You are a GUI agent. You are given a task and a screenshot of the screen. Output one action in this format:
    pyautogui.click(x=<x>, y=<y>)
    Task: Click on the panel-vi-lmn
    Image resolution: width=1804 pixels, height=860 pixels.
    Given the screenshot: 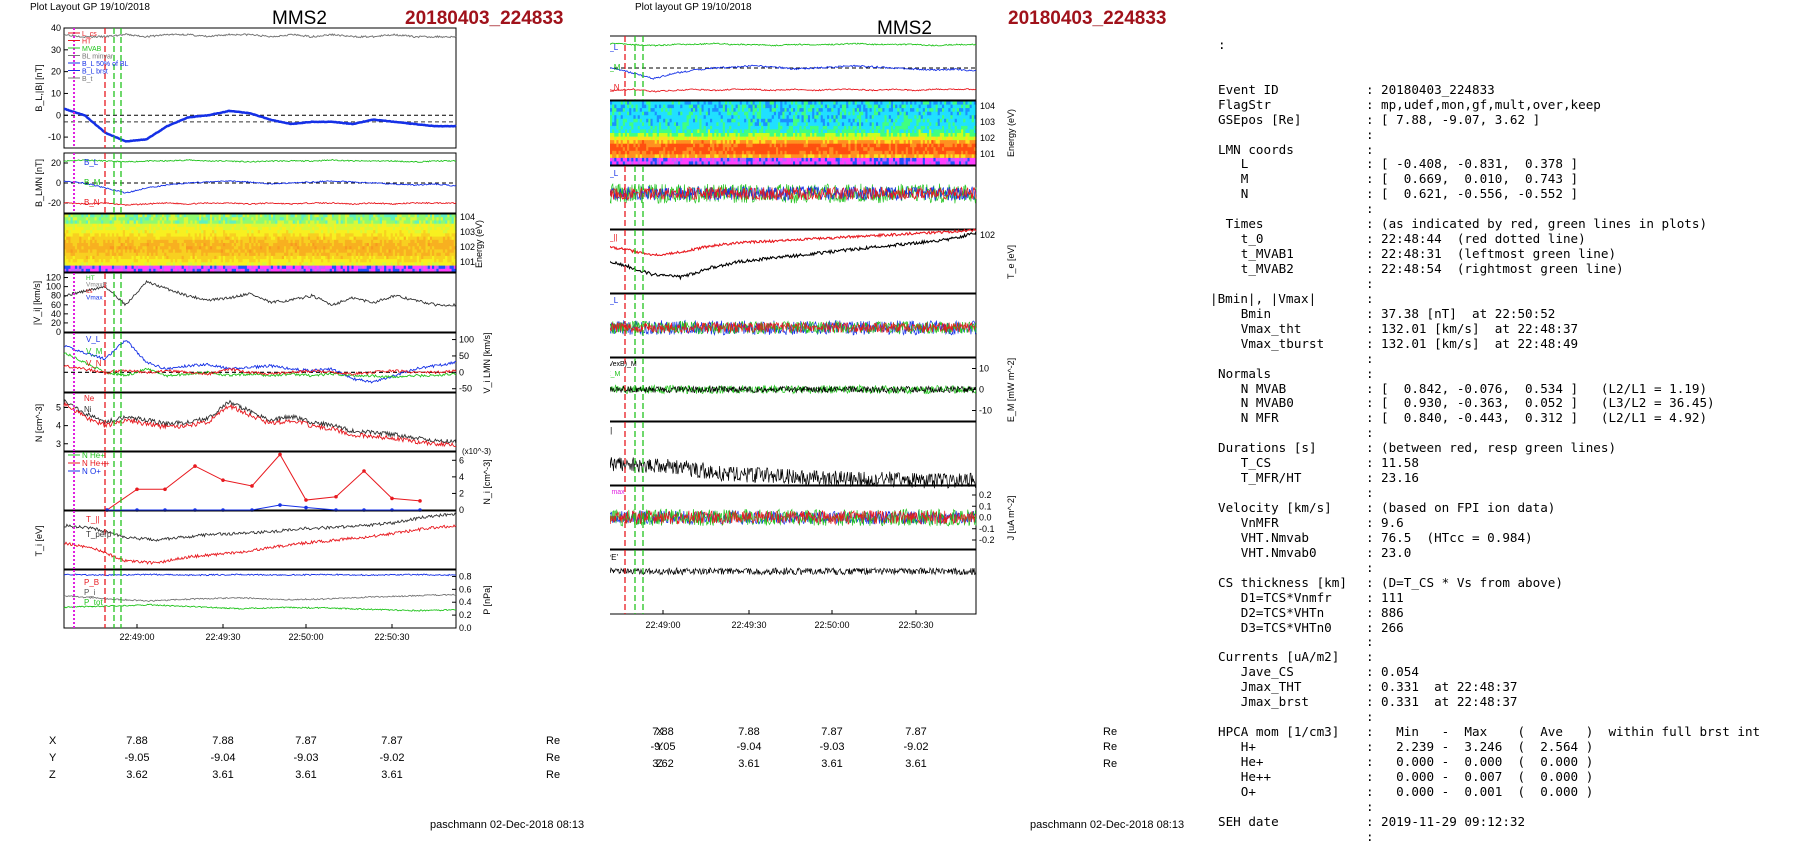 What is the action you would take?
    pyautogui.click(x=260, y=362)
    